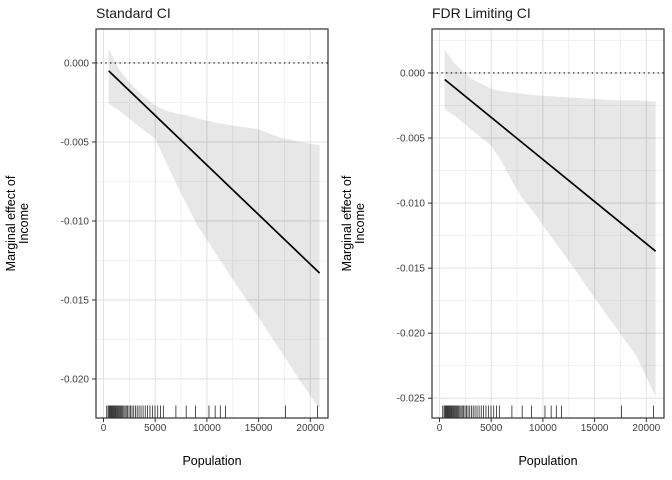  What do you see at coordinates (133, 13) in the screenshot?
I see `panel-title-standard-ci: Standard CI` at bounding box center [133, 13].